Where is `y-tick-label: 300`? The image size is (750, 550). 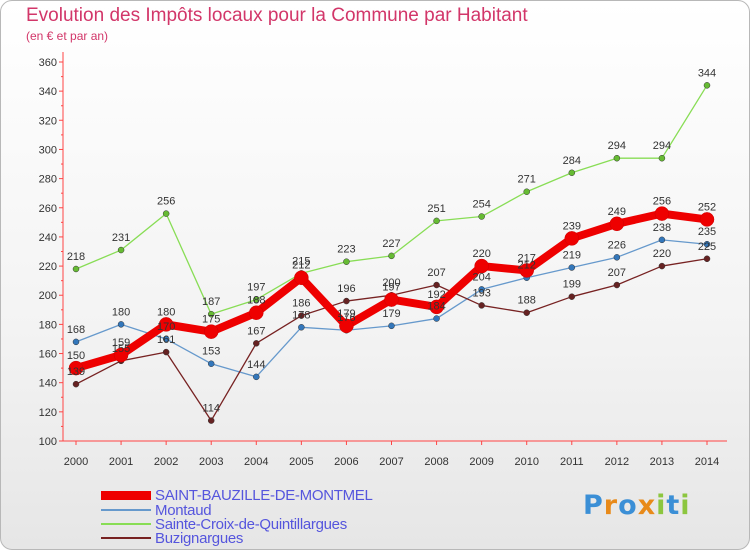
y-tick-label: 300 is located at coordinates (48, 150).